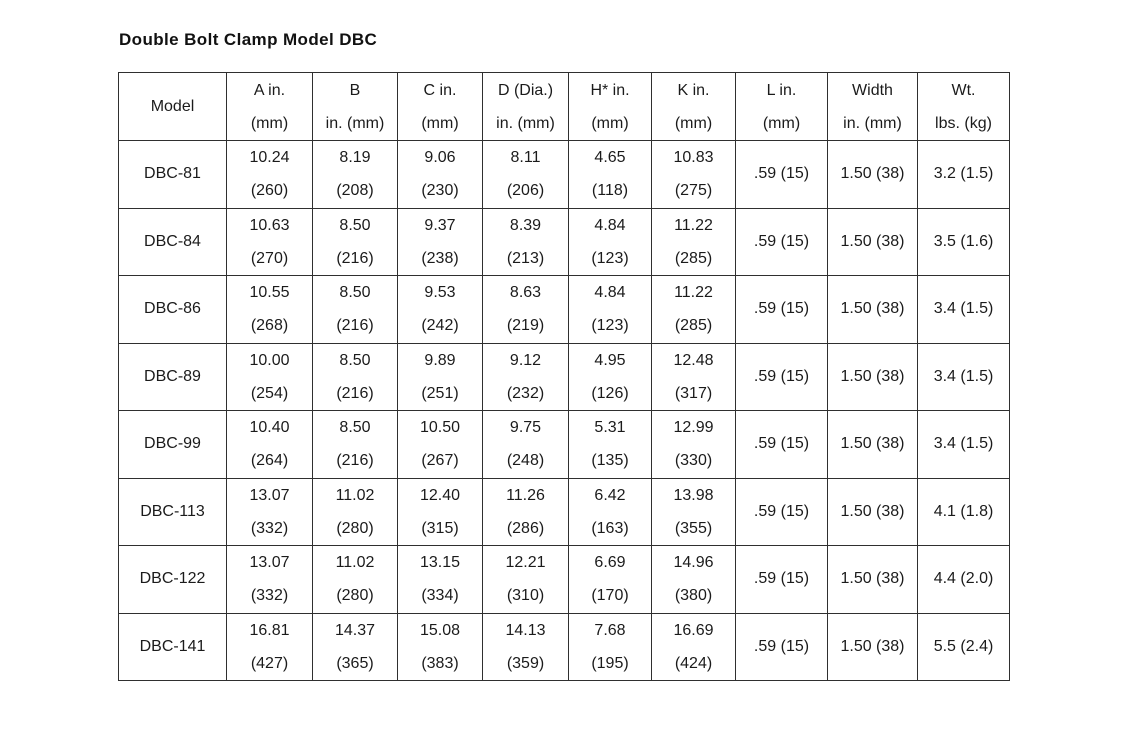 This screenshot has height=741, width=1143. I want to click on model-cell: DBC-84, so click(172, 241).